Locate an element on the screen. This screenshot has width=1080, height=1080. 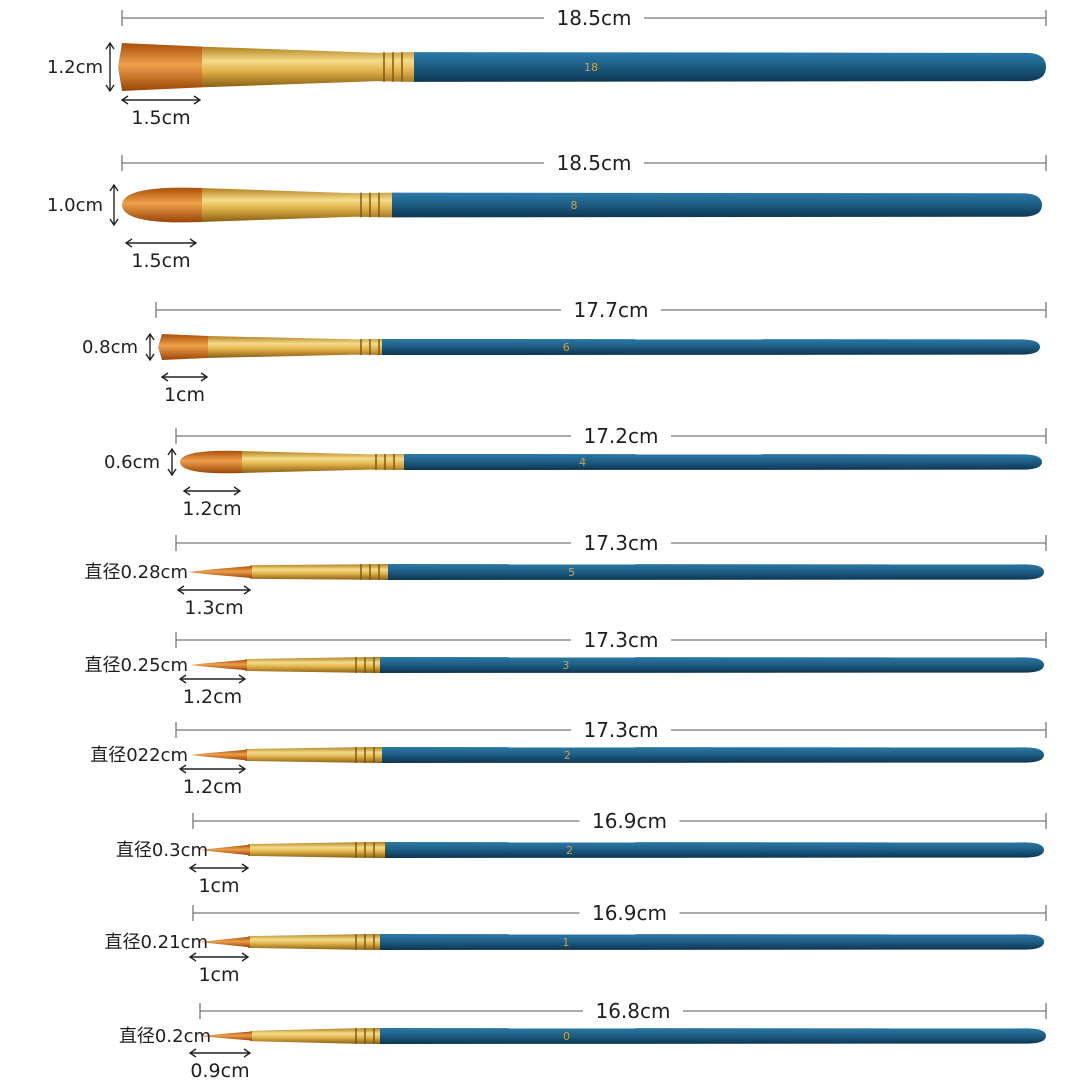
width-label: 0.6cm is located at coordinates (132, 462).